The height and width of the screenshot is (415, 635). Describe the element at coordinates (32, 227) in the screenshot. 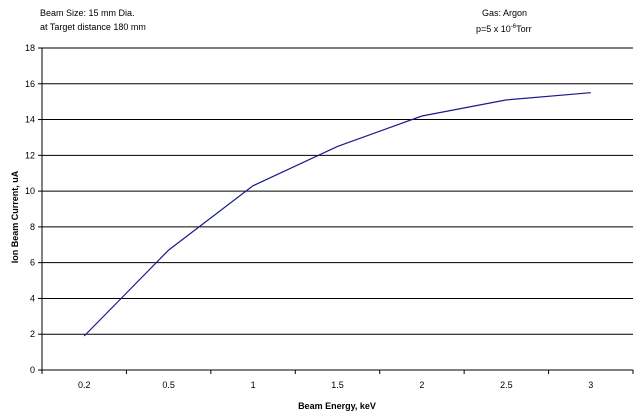

I see `y-tick-label-8: 8` at that location.